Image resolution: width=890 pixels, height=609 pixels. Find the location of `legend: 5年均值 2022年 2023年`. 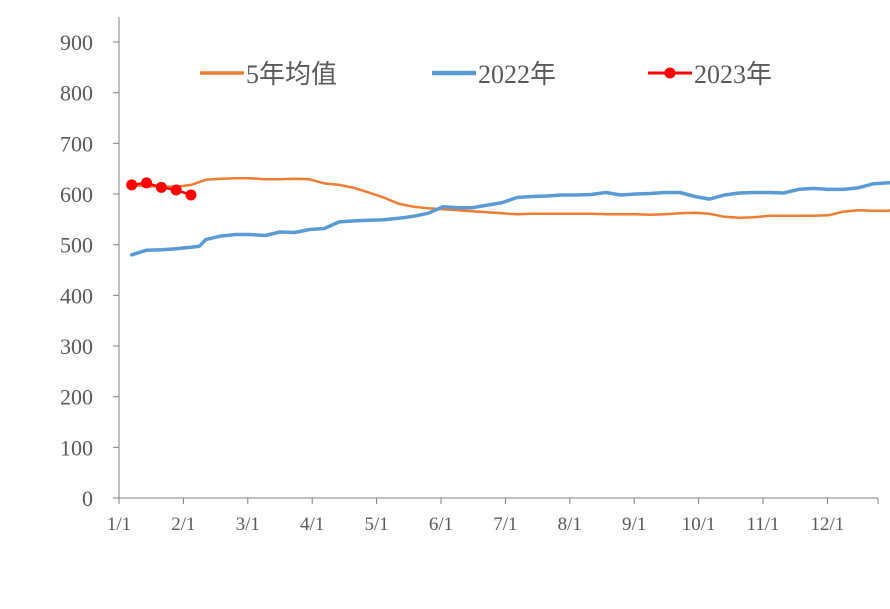

legend: 5年均值 2022年 2023年 is located at coordinates (486, 74).